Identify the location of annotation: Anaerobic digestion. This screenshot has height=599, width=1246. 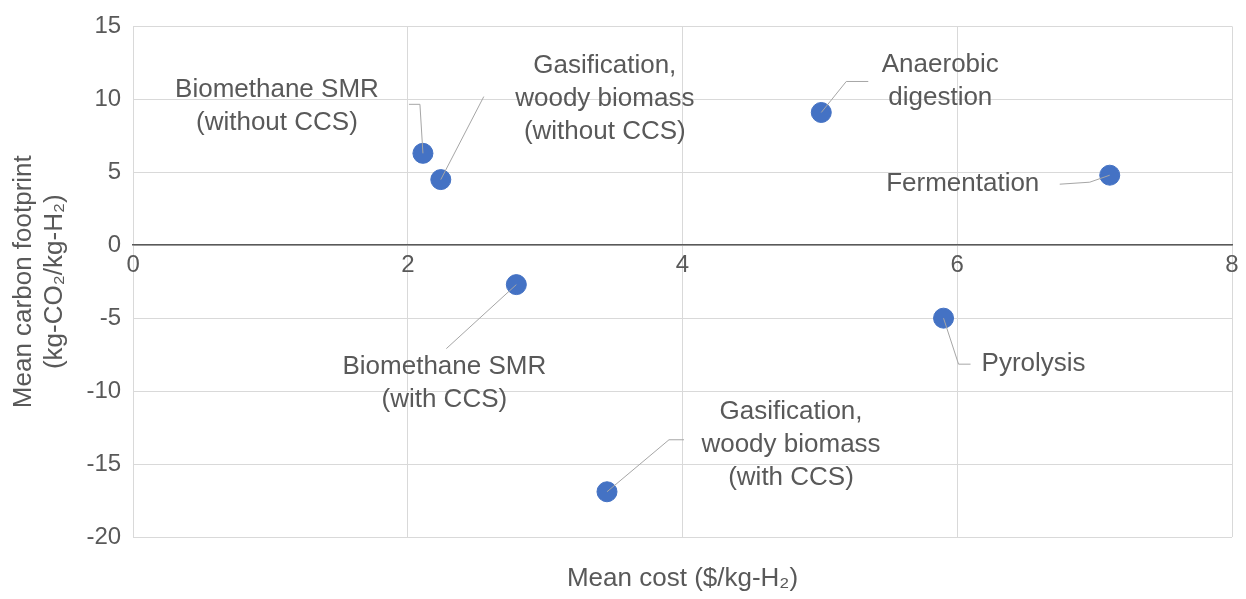
(940, 80).